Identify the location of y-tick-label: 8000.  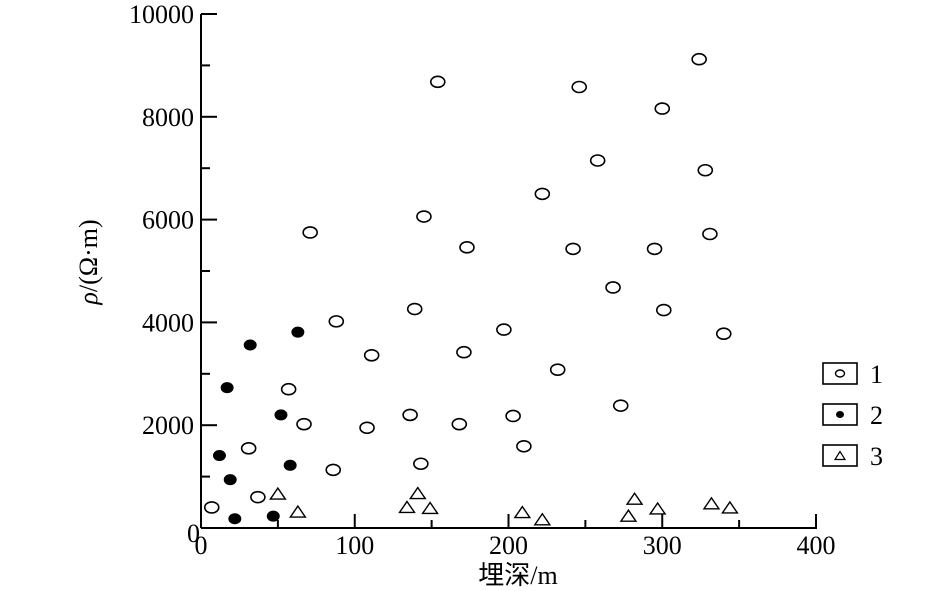
(168, 117).